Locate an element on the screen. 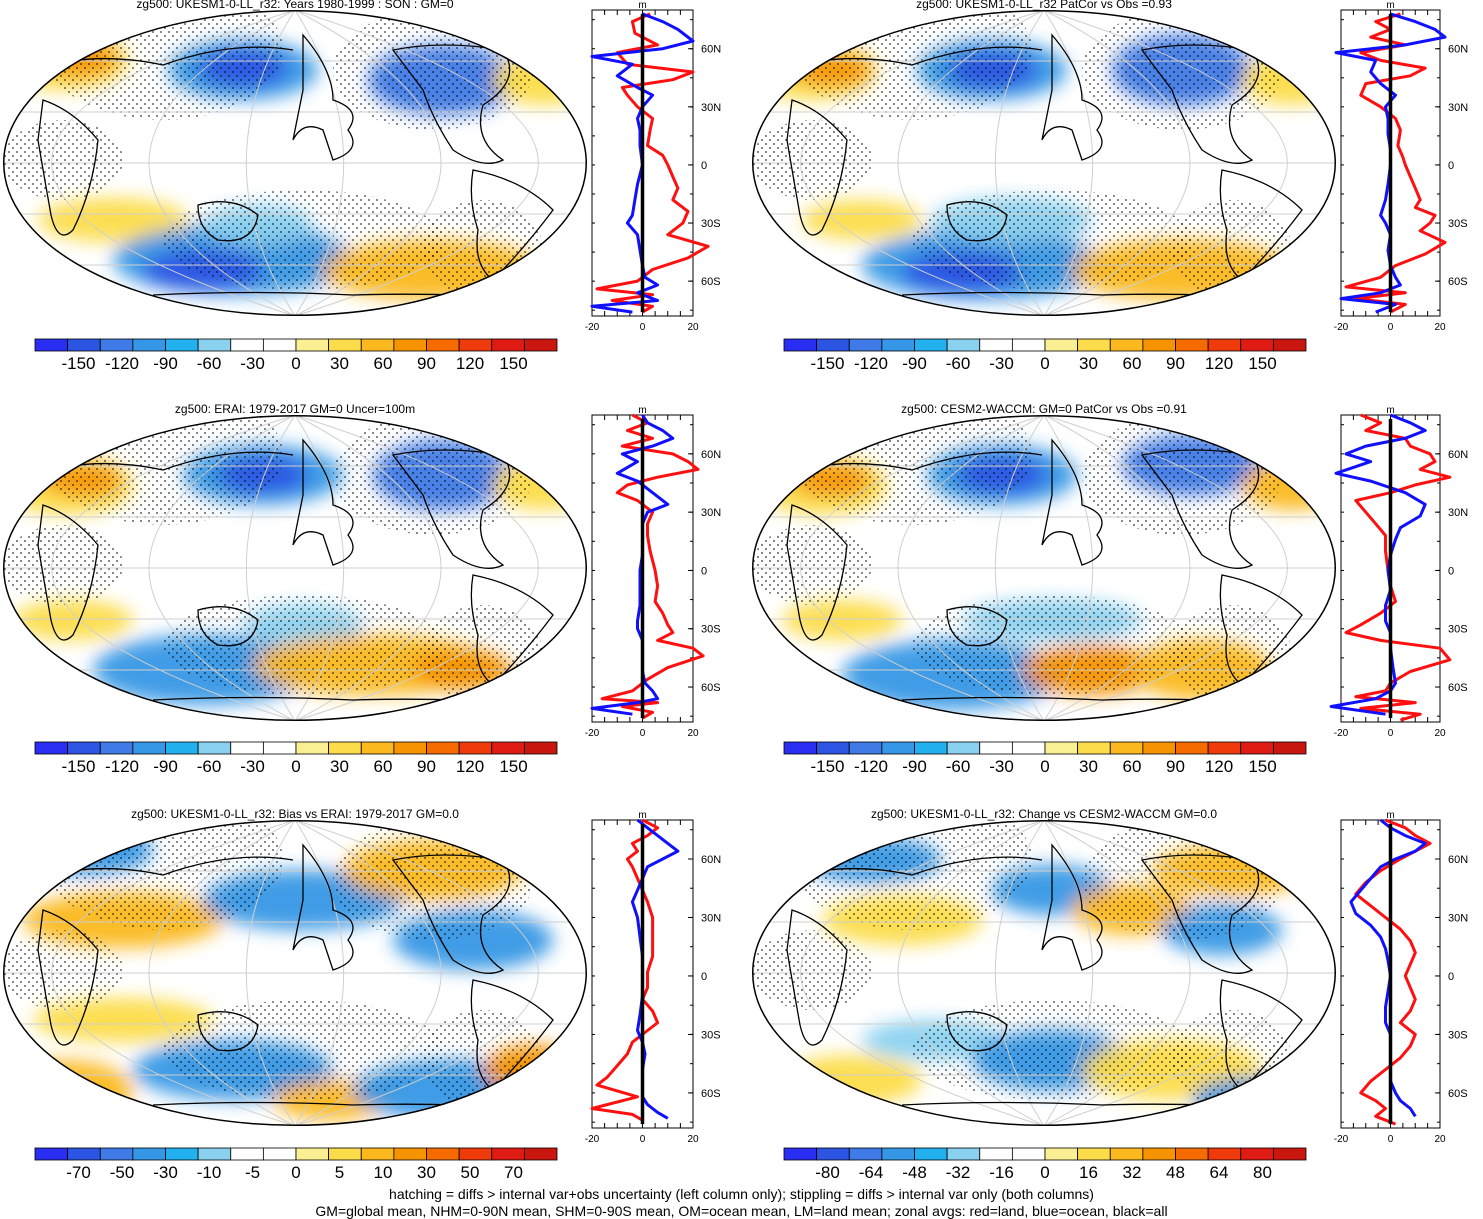 Image resolution: width=1483 pixels, height=1219 pixels. colorbar-tick-label: -30 is located at coordinates (1001, 766).